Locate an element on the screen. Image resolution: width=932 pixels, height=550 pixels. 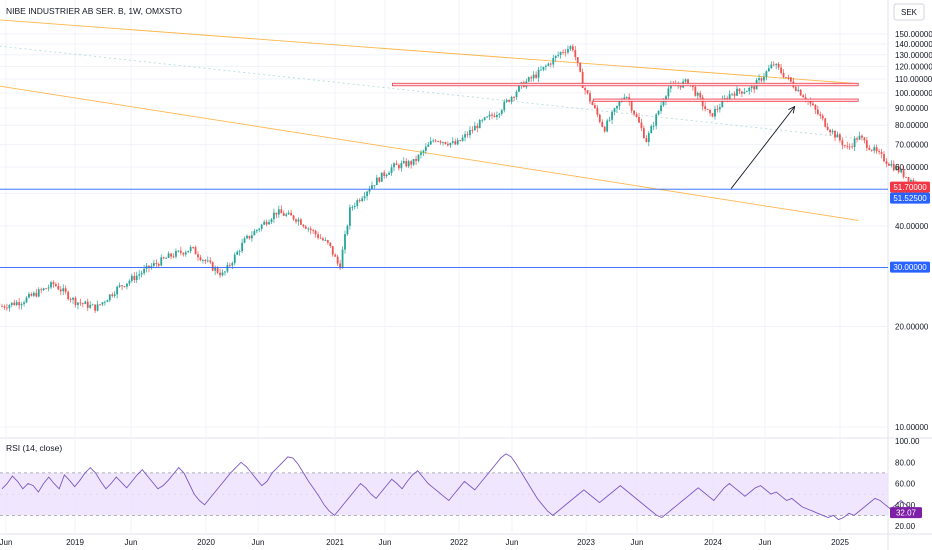
time-tick-label: Jun is located at coordinates (6, 542).